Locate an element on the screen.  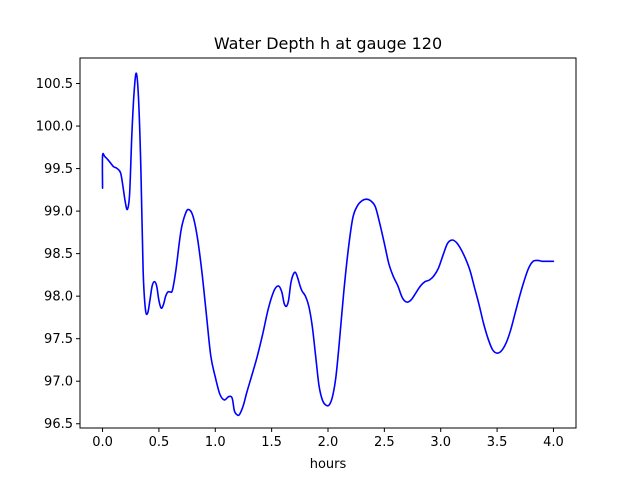
x-tick-label: 1.0 is located at coordinates (215, 442).